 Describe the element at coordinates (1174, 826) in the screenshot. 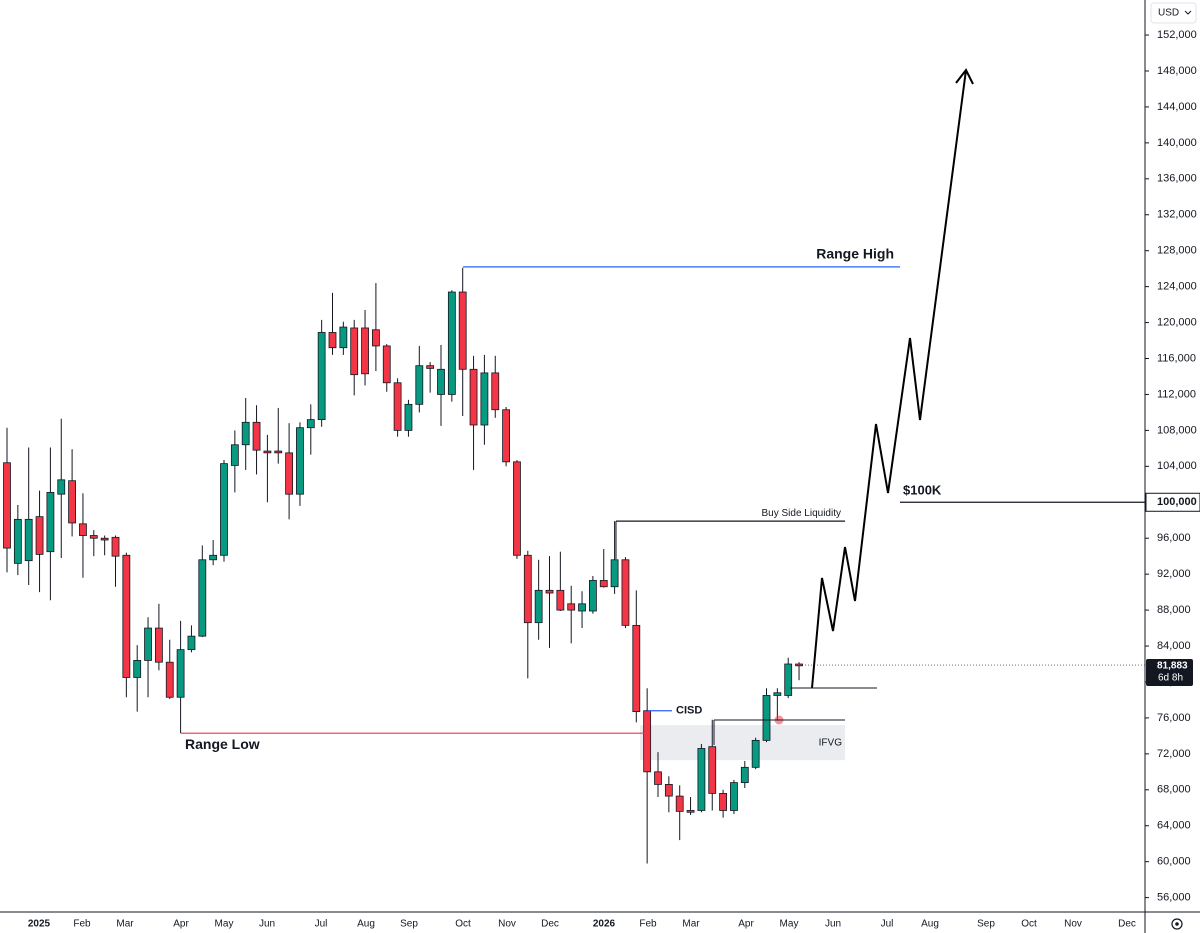

I see `y-tick-label: 64,000` at that location.